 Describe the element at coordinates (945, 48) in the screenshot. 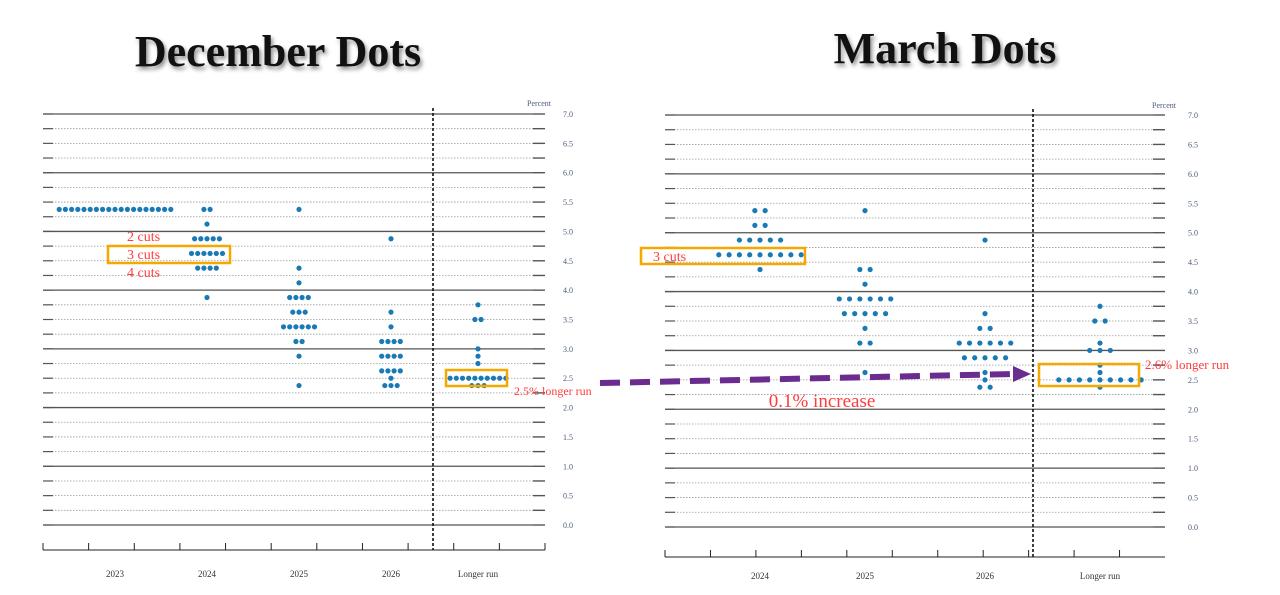

I see `march-title: March Dots` at that location.